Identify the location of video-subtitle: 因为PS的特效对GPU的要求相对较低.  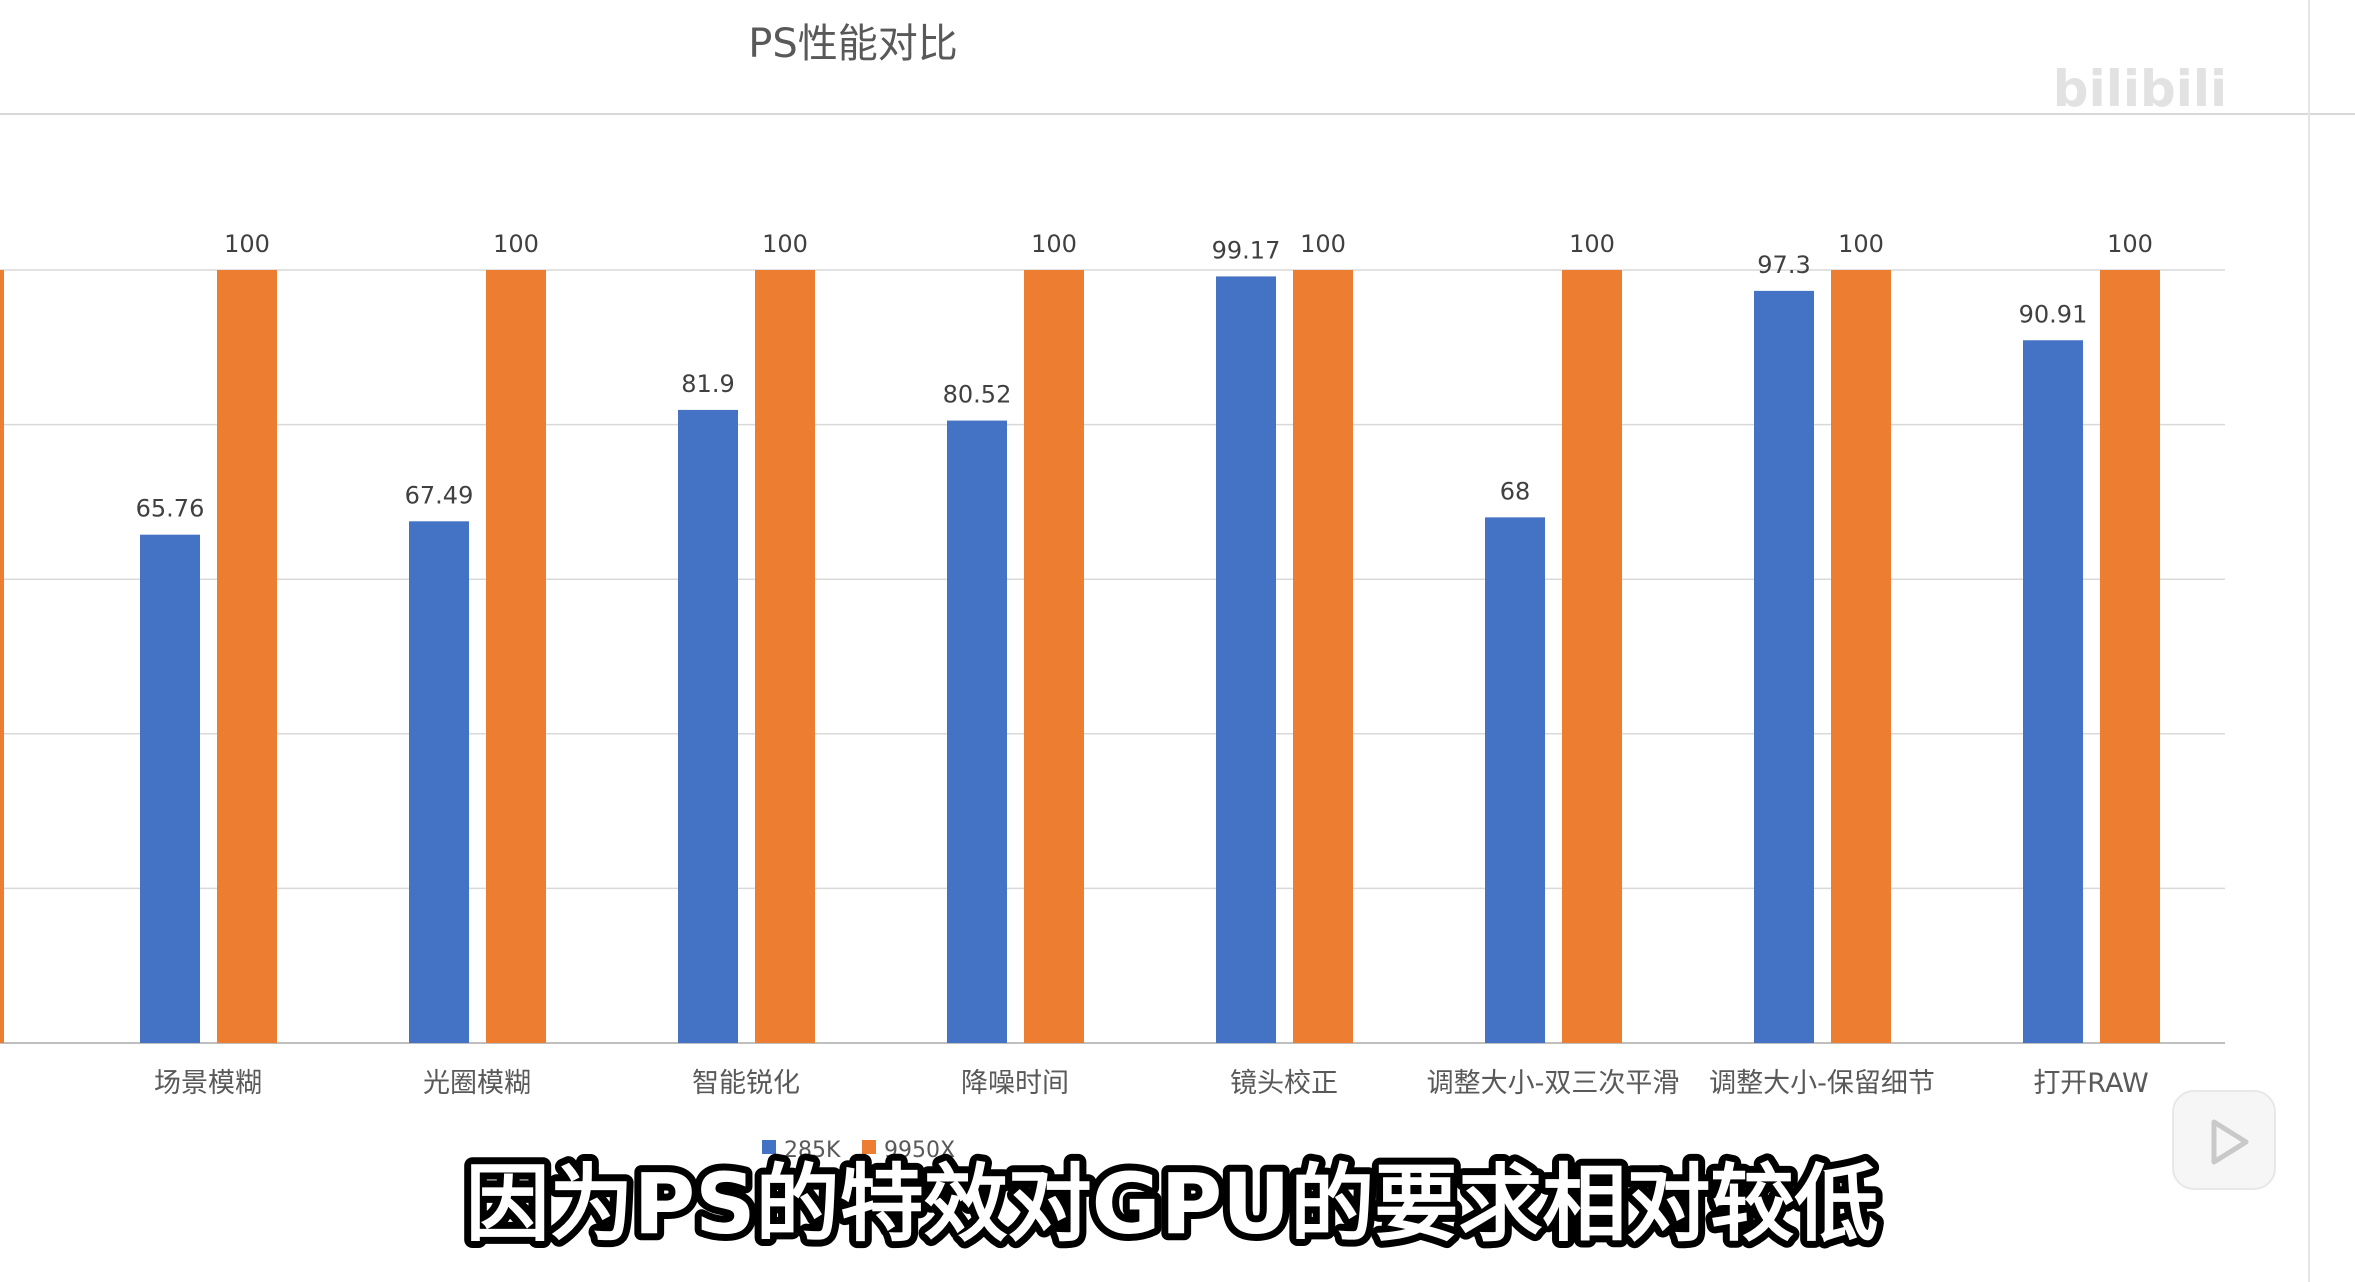
(1172, 1204).